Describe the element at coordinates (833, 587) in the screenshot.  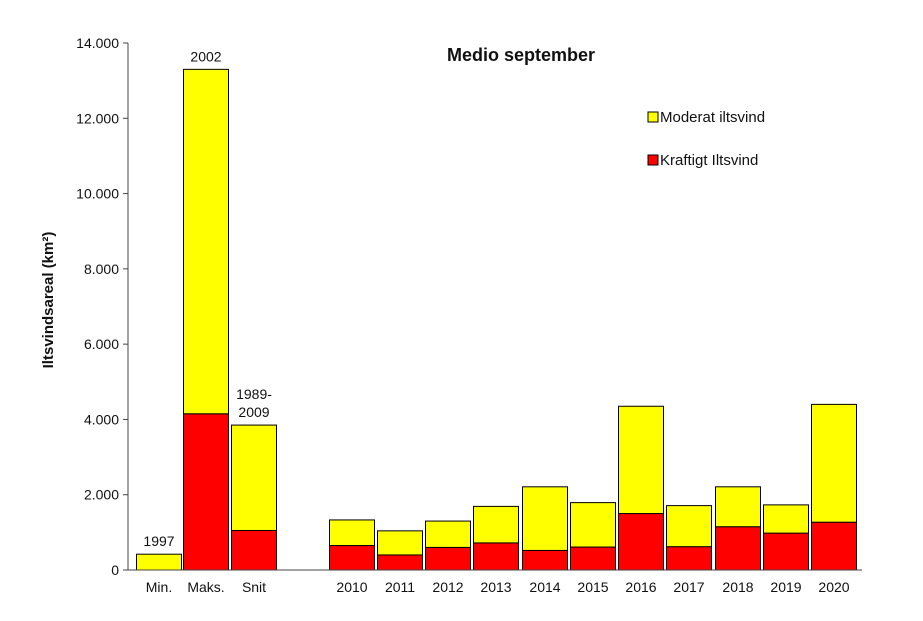
I see `x-tick-label: 2020` at that location.